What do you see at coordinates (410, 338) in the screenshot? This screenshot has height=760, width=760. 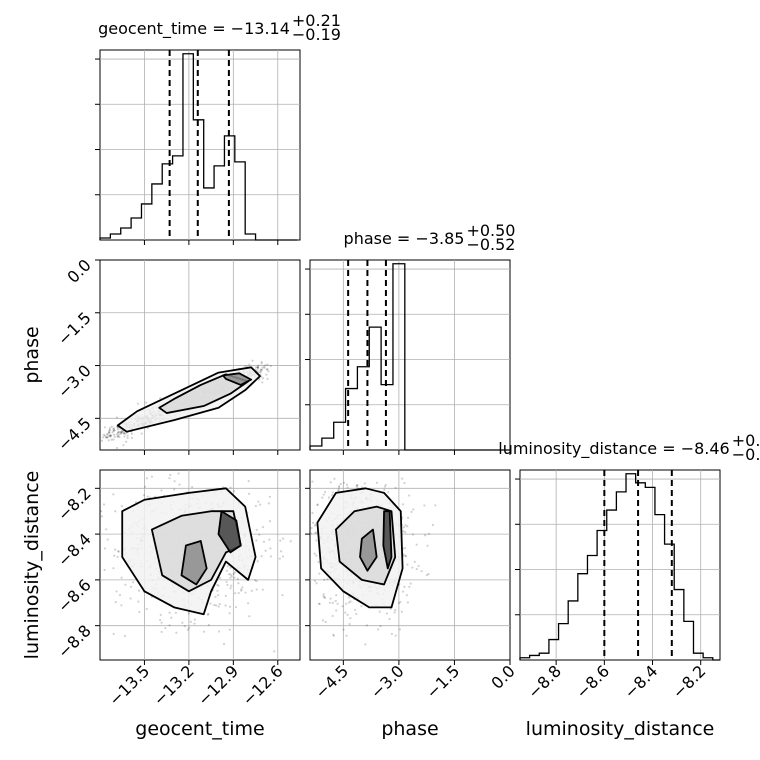 I see `hist-phase: phase = −3.85 +0.50−0.52` at bounding box center [410, 338].